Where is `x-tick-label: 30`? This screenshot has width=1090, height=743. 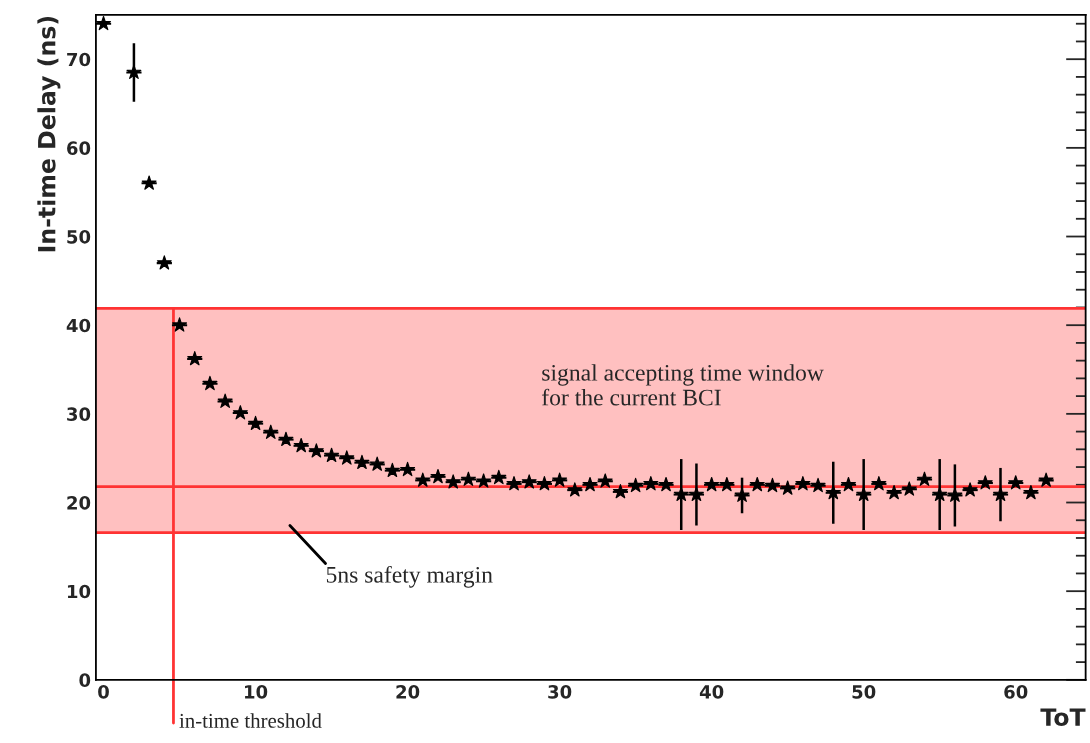
x-tick-label: 30 is located at coordinates (560, 692).